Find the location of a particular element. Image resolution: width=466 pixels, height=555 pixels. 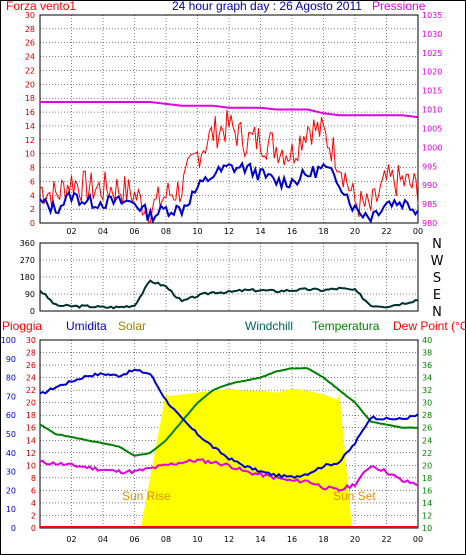

top-x-tick-label: 20 is located at coordinates (355, 231).